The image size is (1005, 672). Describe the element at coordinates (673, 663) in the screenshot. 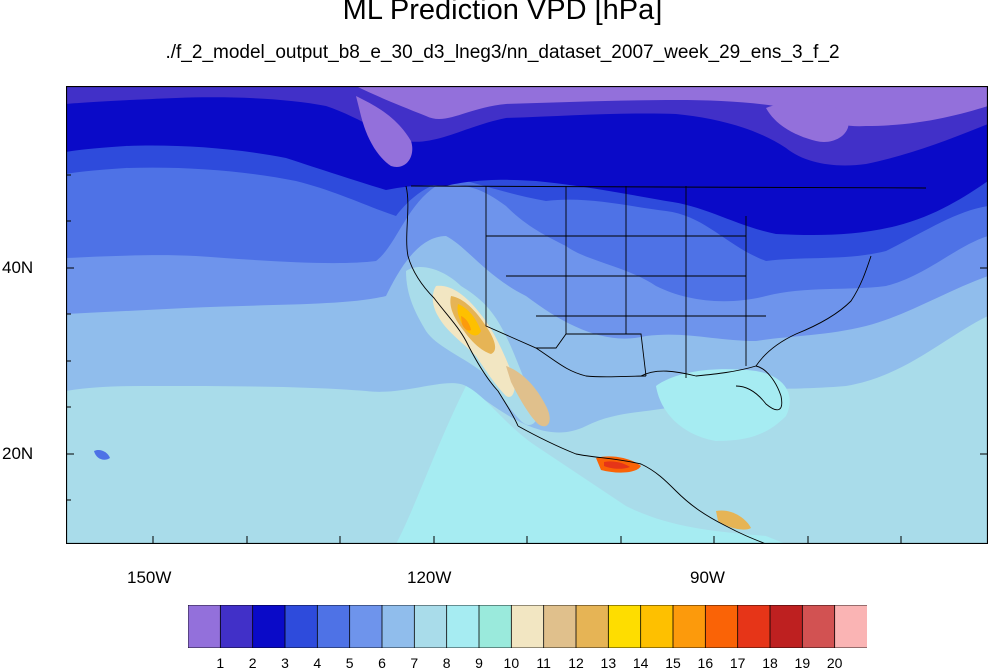

I see `colorbar-label: 15` at that location.